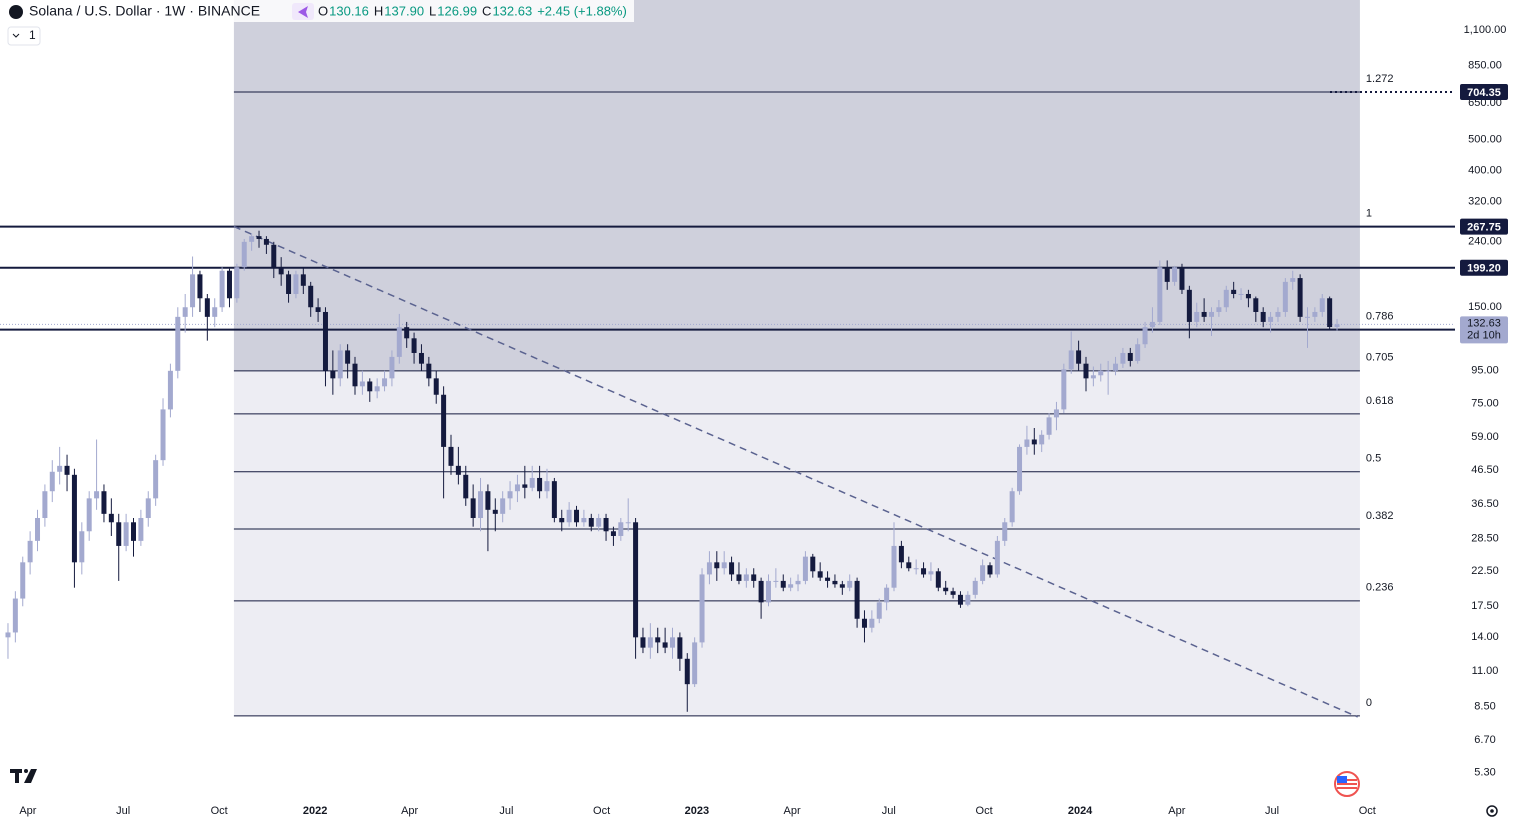 The height and width of the screenshot is (831, 1518). I want to click on y-tick-label: 6.70, so click(1484, 740).